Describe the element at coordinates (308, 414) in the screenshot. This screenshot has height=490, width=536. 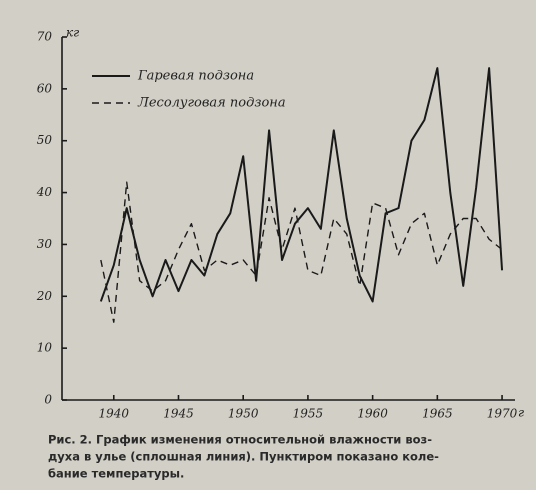
I see `x-tick-label: 1955` at that location.